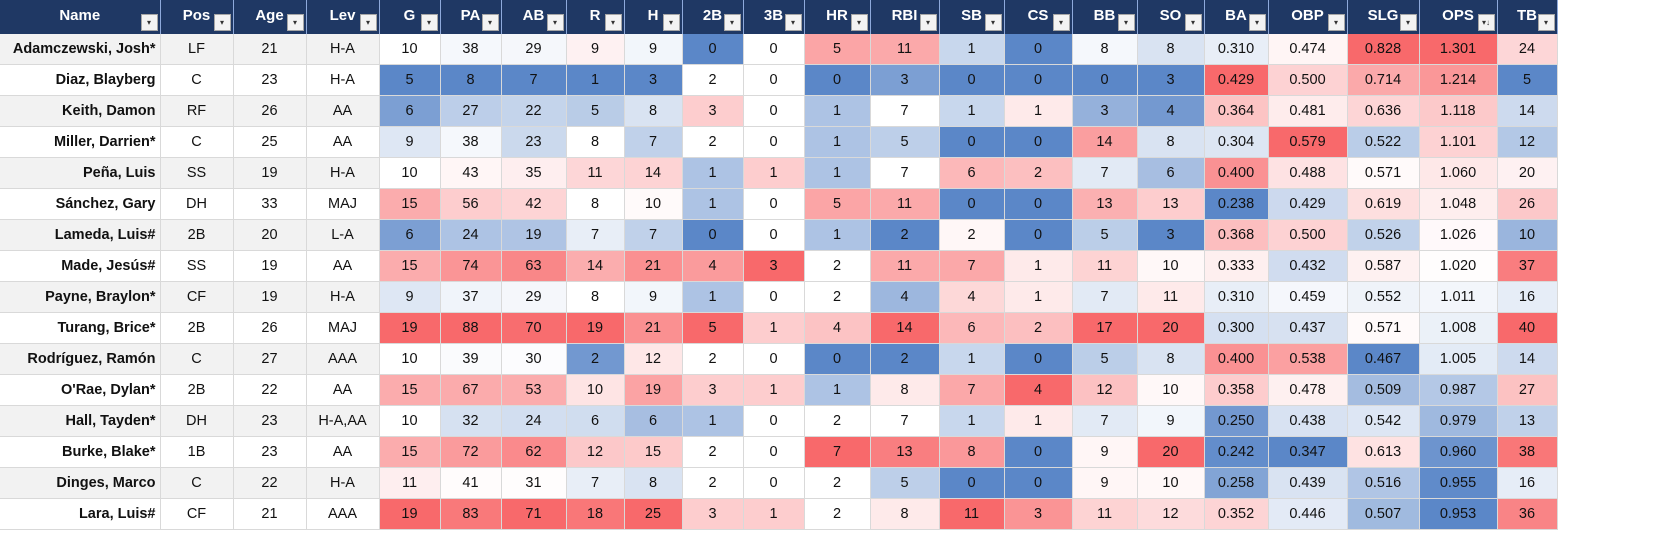 The width and height of the screenshot is (1657, 560). What do you see at coordinates (1105, 17) in the screenshot?
I see `column-header-bb: BB ▾` at bounding box center [1105, 17].